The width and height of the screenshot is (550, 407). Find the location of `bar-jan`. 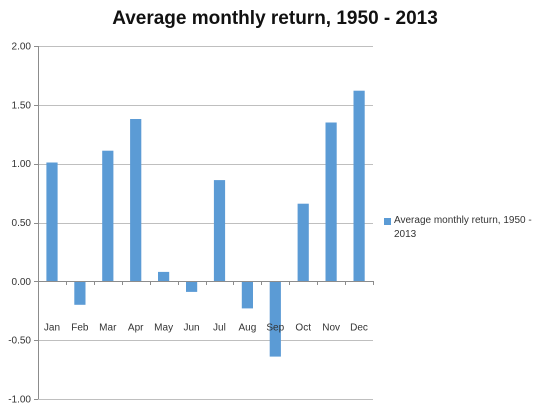

bar-jan is located at coordinates (52, 222).